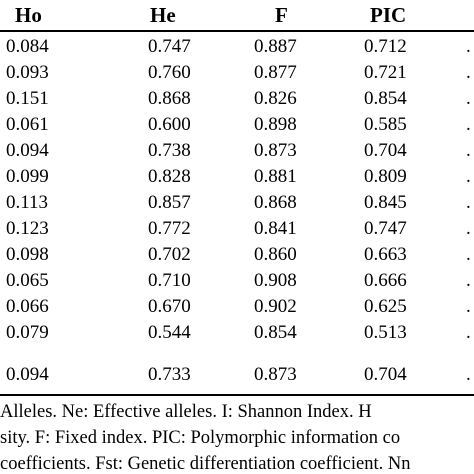 The height and width of the screenshot is (474, 474). What do you see at coordinates (169, 306) in the screenshot?
I see `cell-he: 0.670` at bounding box center [169, 306].